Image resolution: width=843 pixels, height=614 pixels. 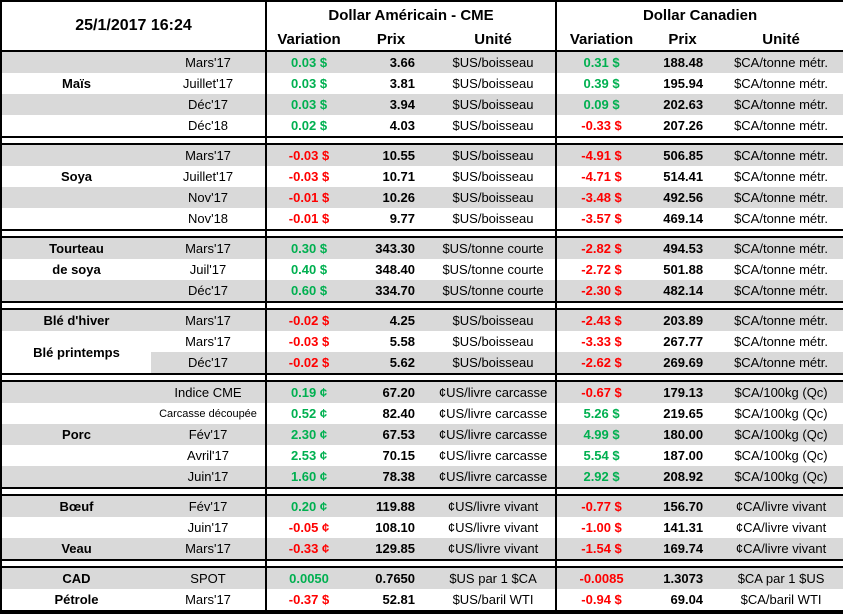 I want to click on us-price-cell: 67.53, so click(x=391, y=434).